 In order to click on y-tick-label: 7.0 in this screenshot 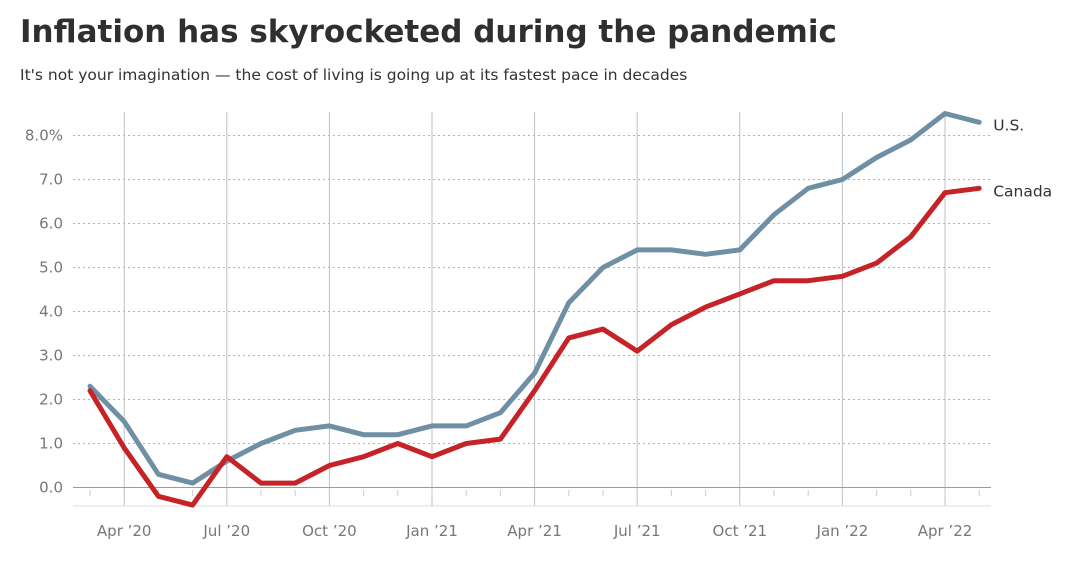, I will do `click(51, 180)`.